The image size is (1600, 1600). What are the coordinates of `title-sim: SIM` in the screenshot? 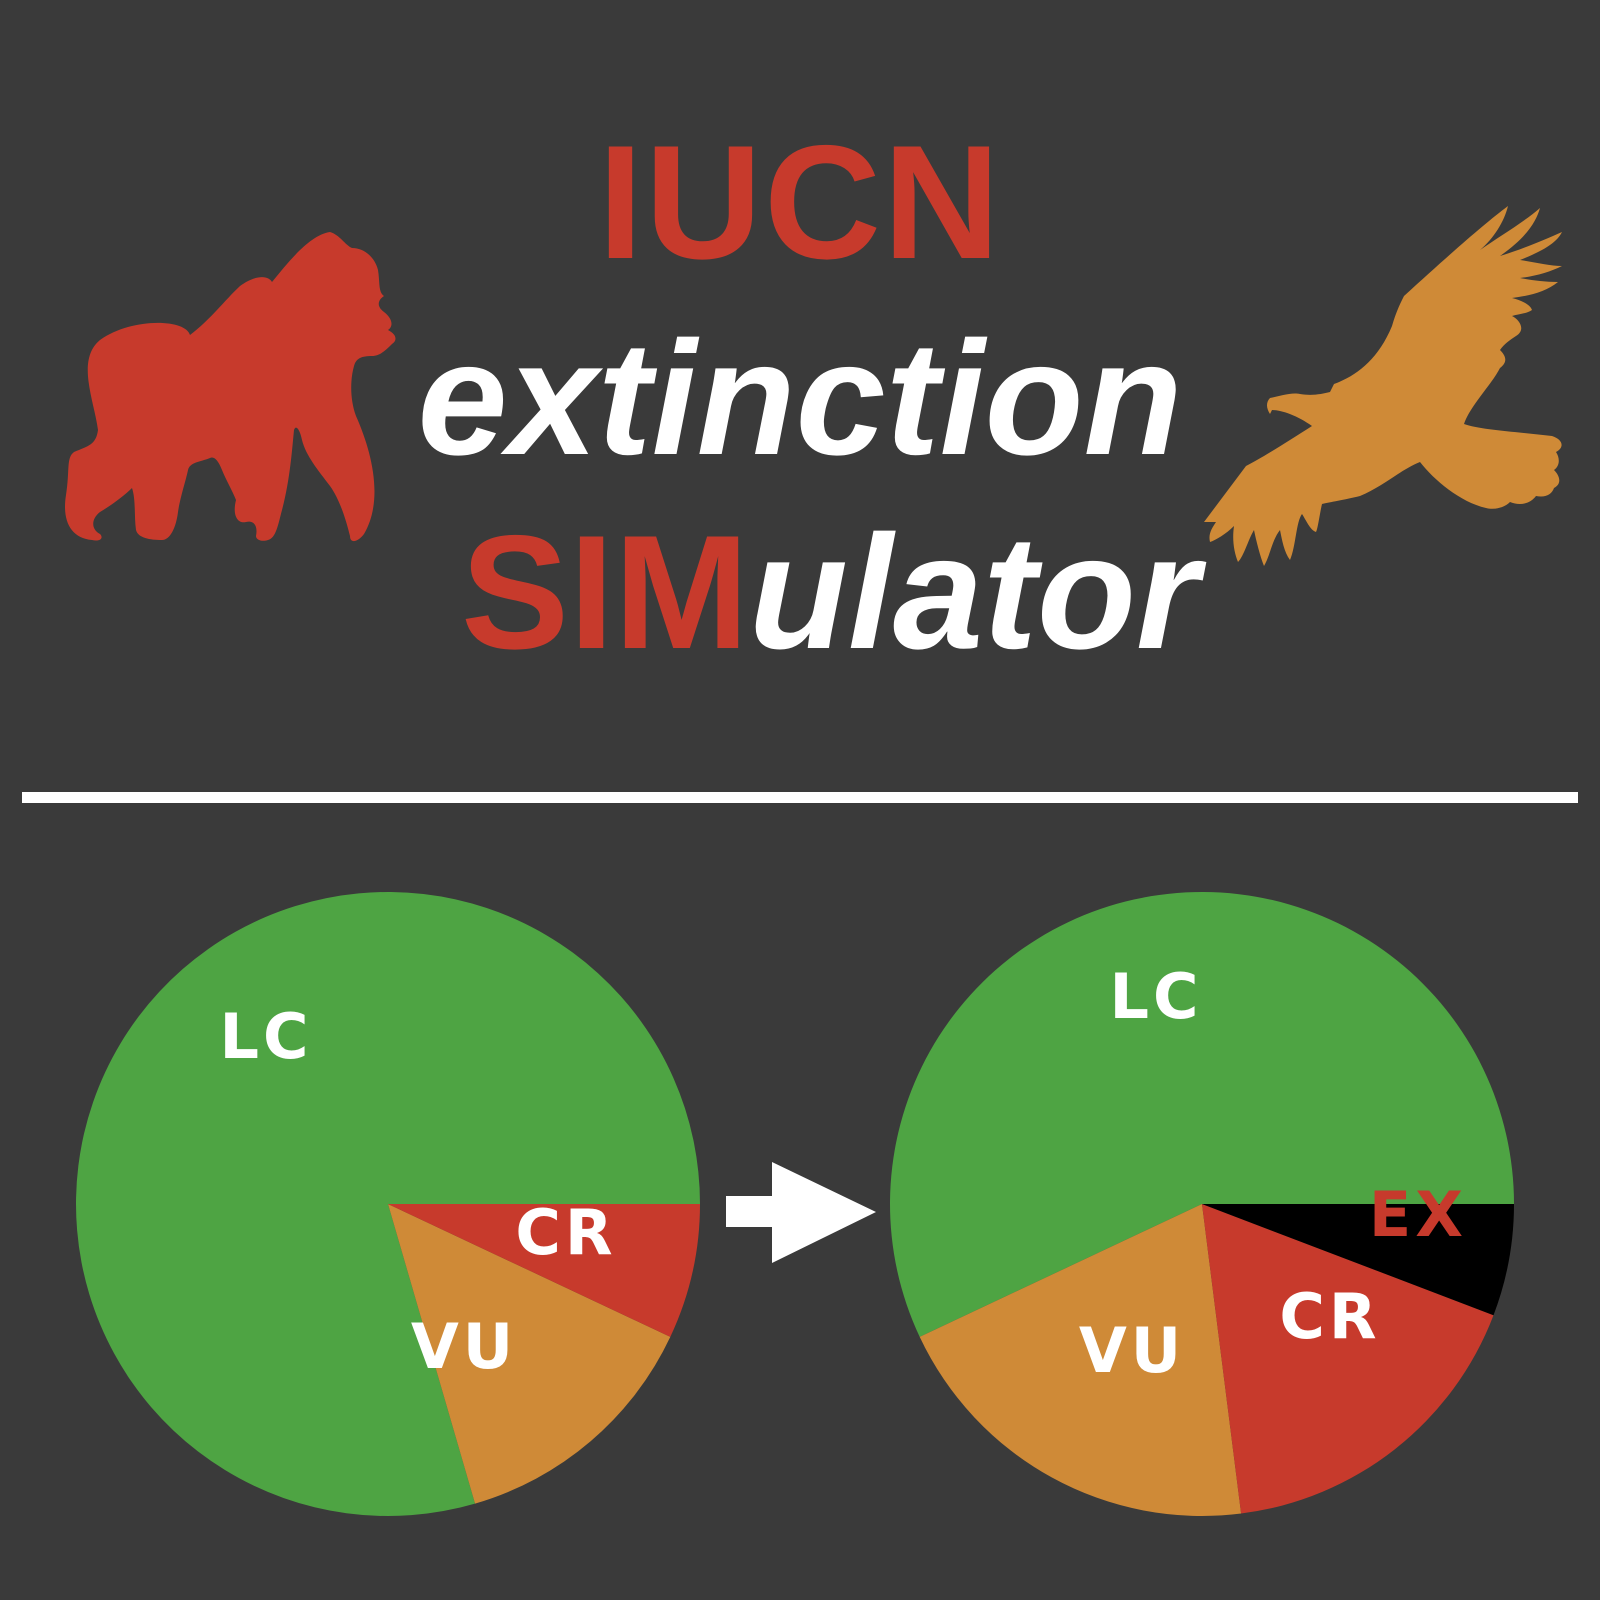 It's located at (604, 592).